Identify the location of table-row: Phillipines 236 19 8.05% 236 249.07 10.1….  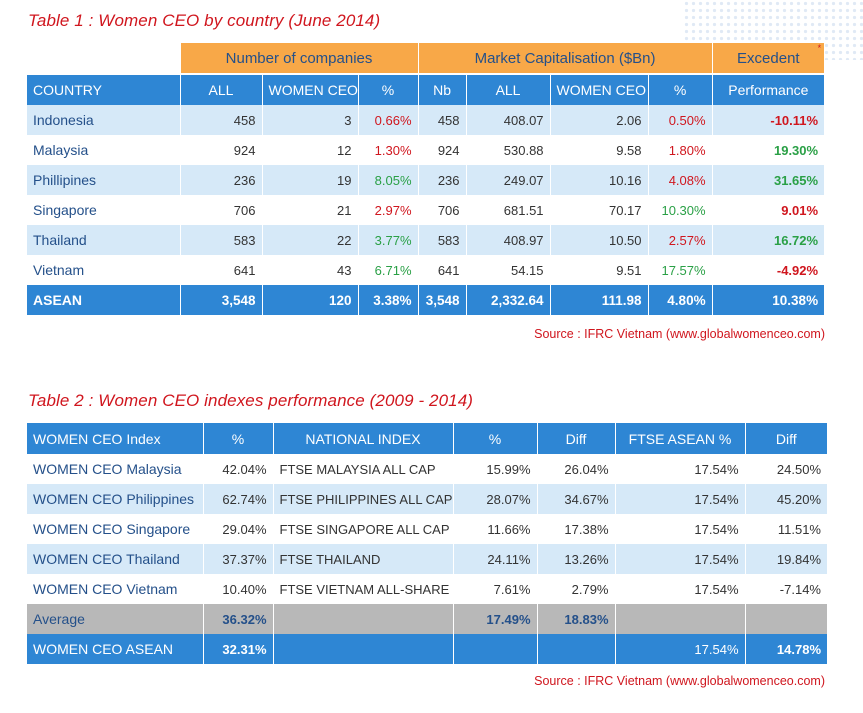
(426, 180).